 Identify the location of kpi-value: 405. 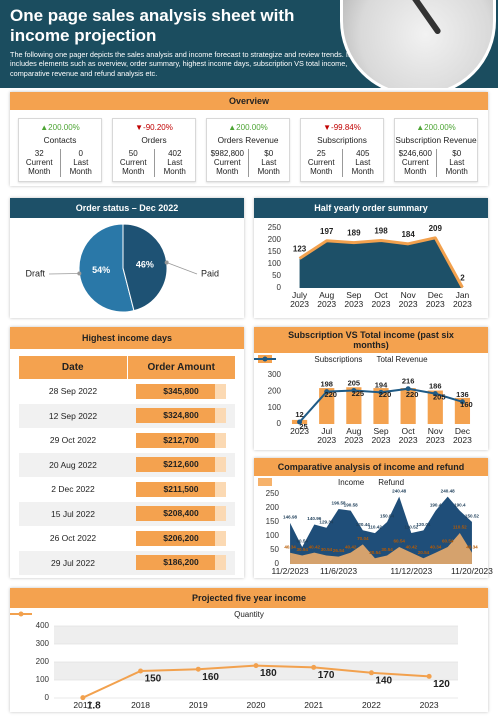
(363, 153).